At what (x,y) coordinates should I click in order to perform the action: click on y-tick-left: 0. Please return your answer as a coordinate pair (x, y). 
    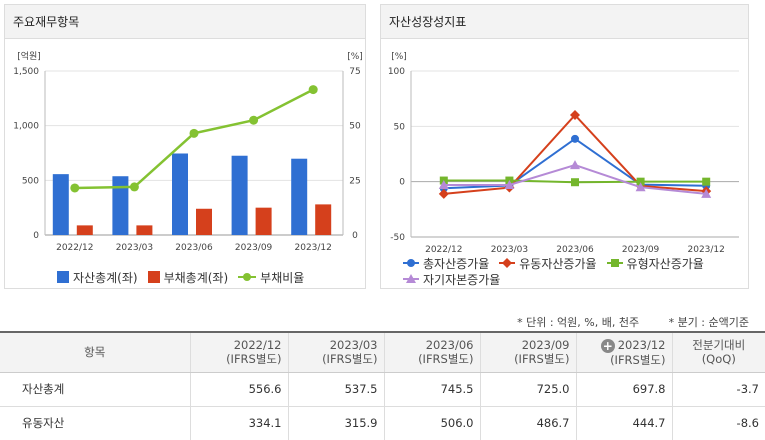
    Looking at the image, I should click on (36, 236).